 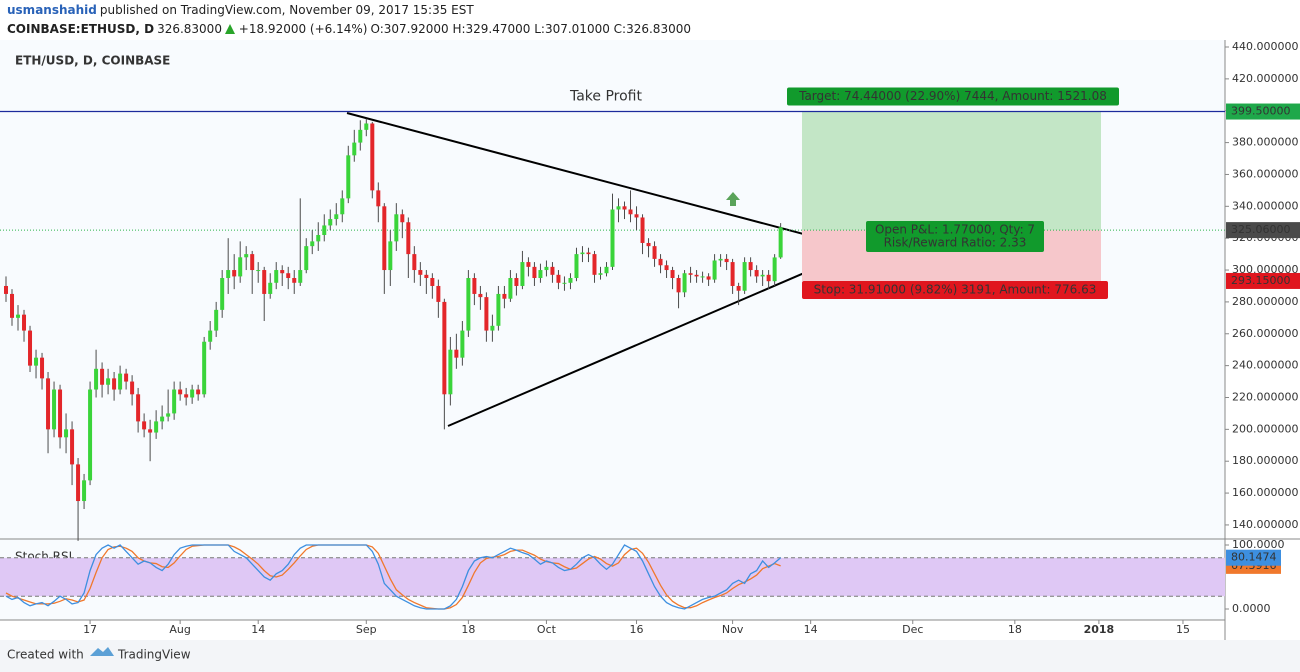 I want to click on y-tick-label: 180.000000, so click(x=1265, y=460).